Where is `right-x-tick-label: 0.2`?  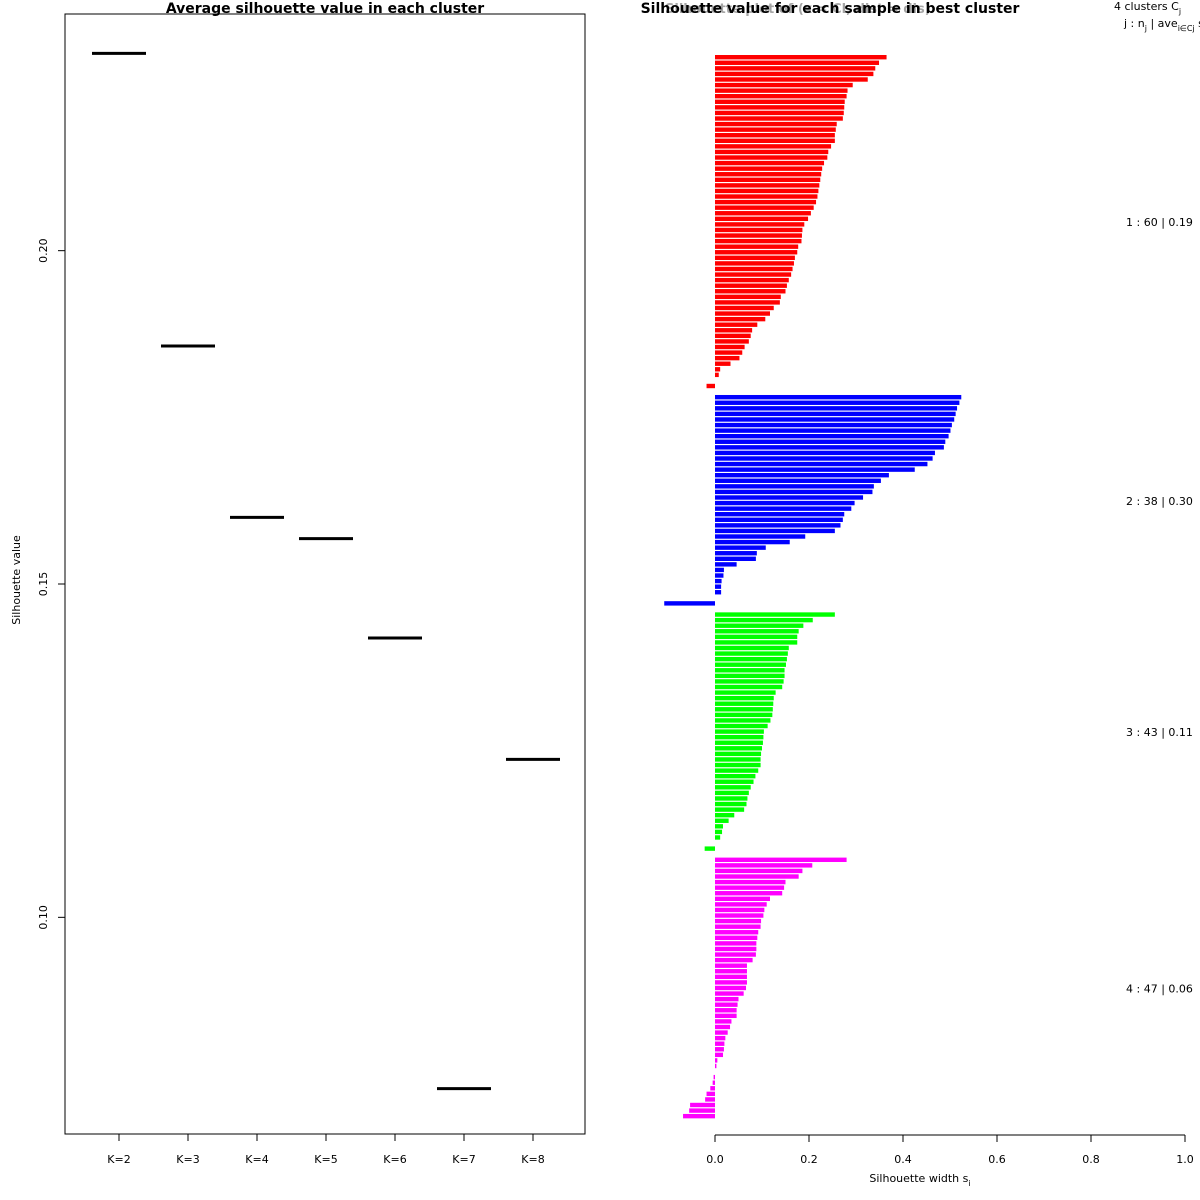 right-x-tick-label: 0.2 is located at coordinates (809, 1159).